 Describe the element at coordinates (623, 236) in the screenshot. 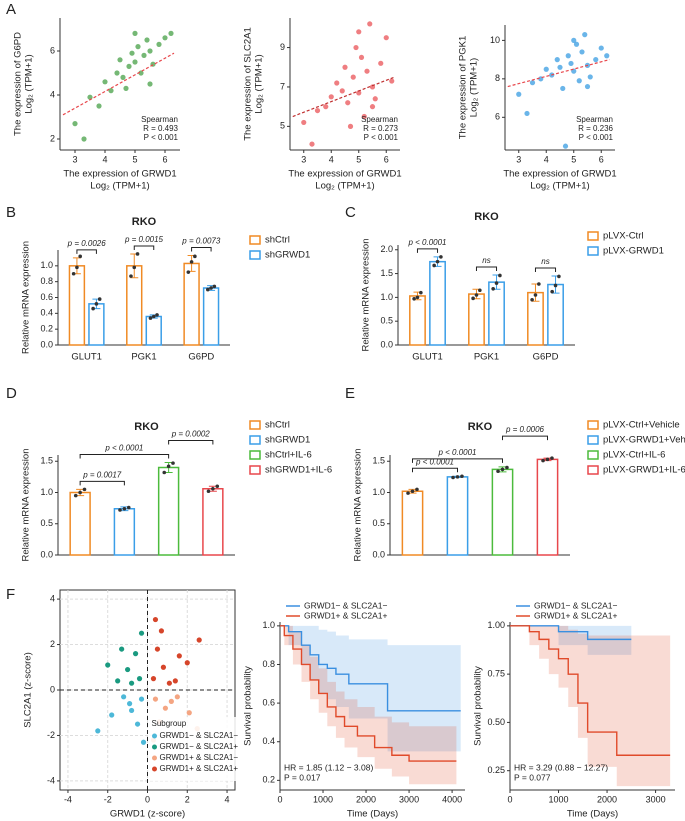

I see `legend-label: pLVX-Ctrl` at that location.